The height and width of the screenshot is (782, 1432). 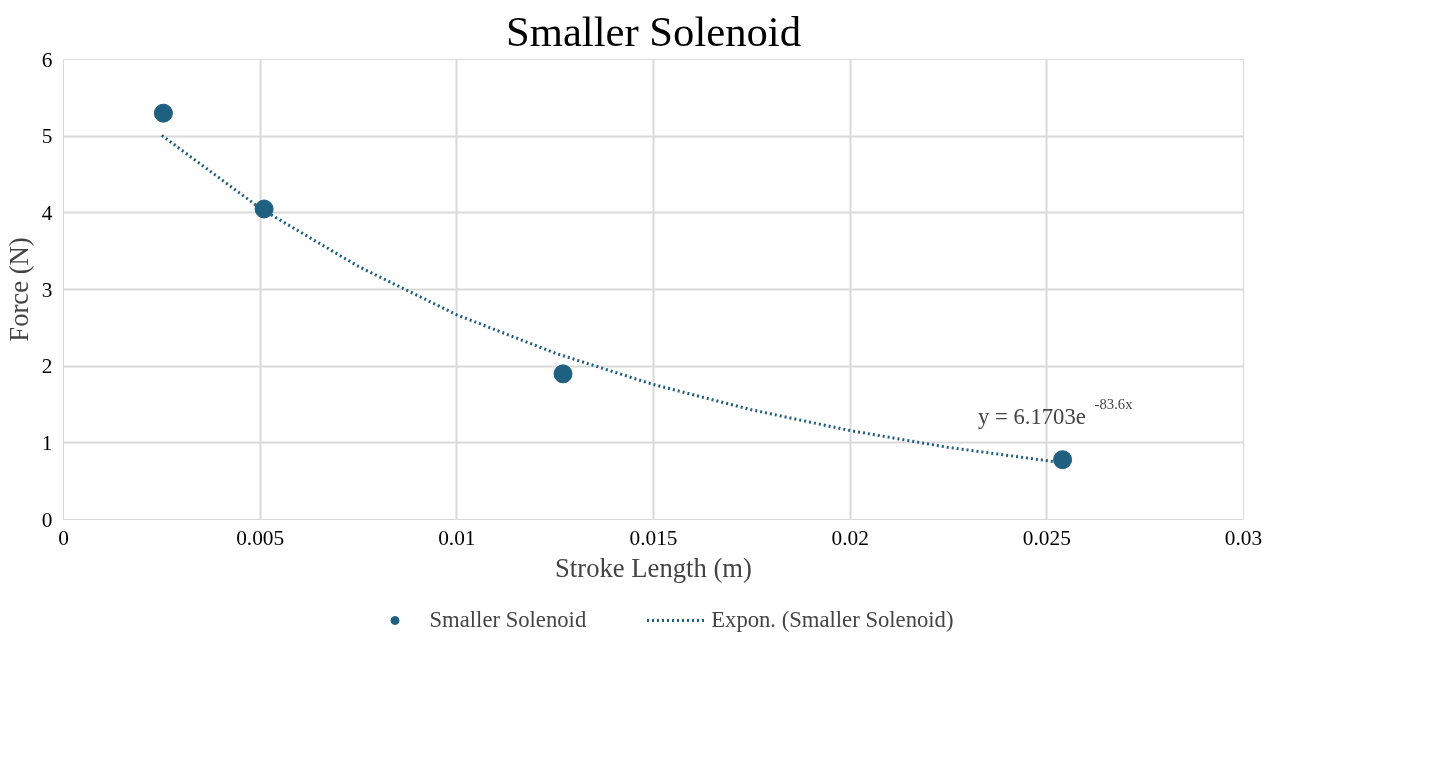 I want to click on x-tick-label: 0.005, so click(x=260, y=537).